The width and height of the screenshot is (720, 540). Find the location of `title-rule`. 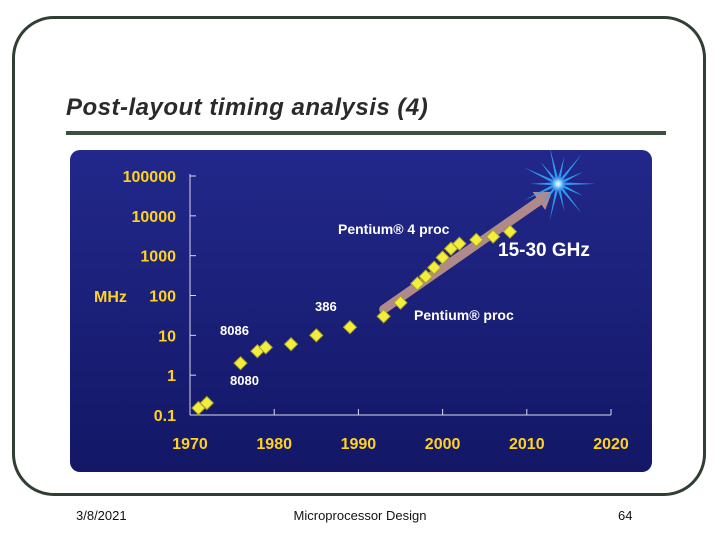

title-rule is located at coordinates (366, 133).